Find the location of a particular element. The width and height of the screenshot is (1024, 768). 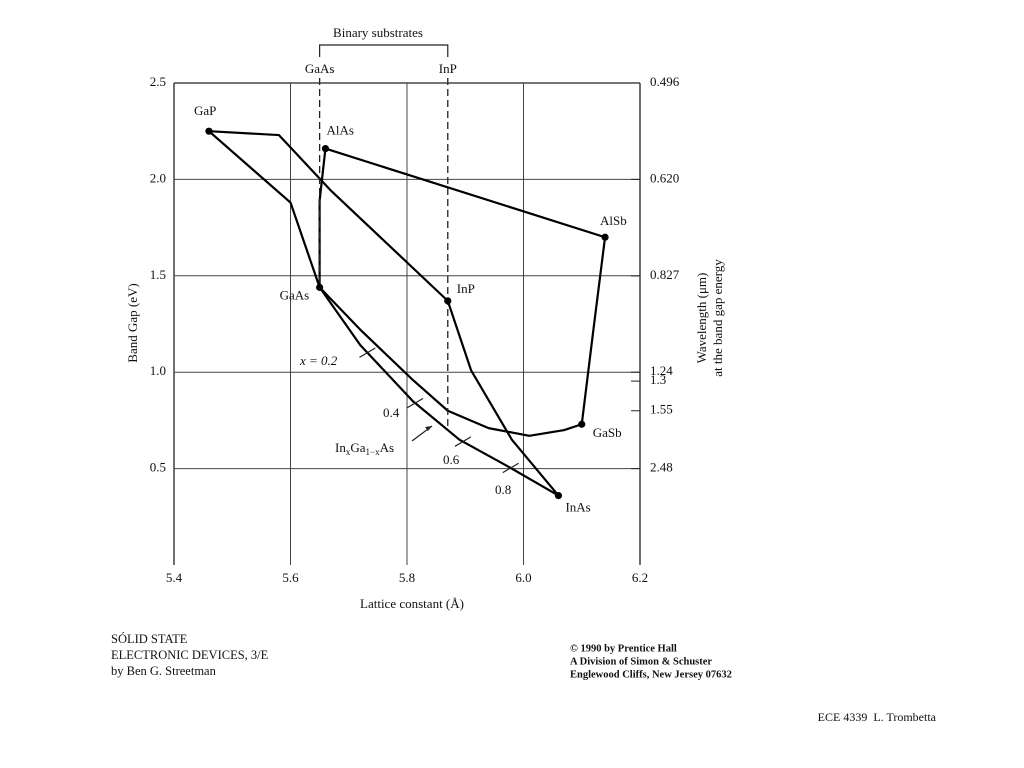

curve-label-part: 1−x is located at coordinates (373, 452).